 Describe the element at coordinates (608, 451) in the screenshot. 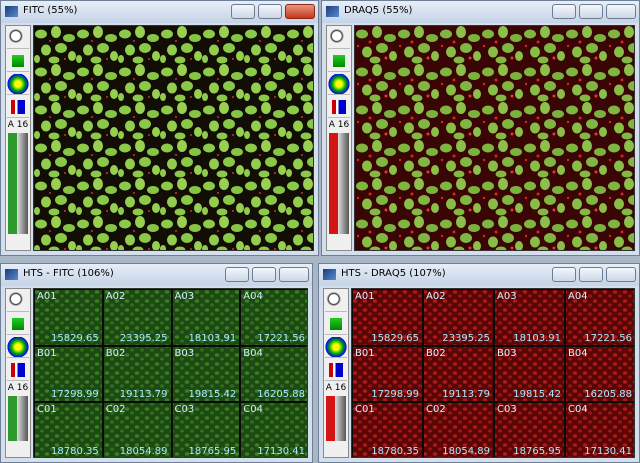

I see `well-value: 17130.41` at that location.